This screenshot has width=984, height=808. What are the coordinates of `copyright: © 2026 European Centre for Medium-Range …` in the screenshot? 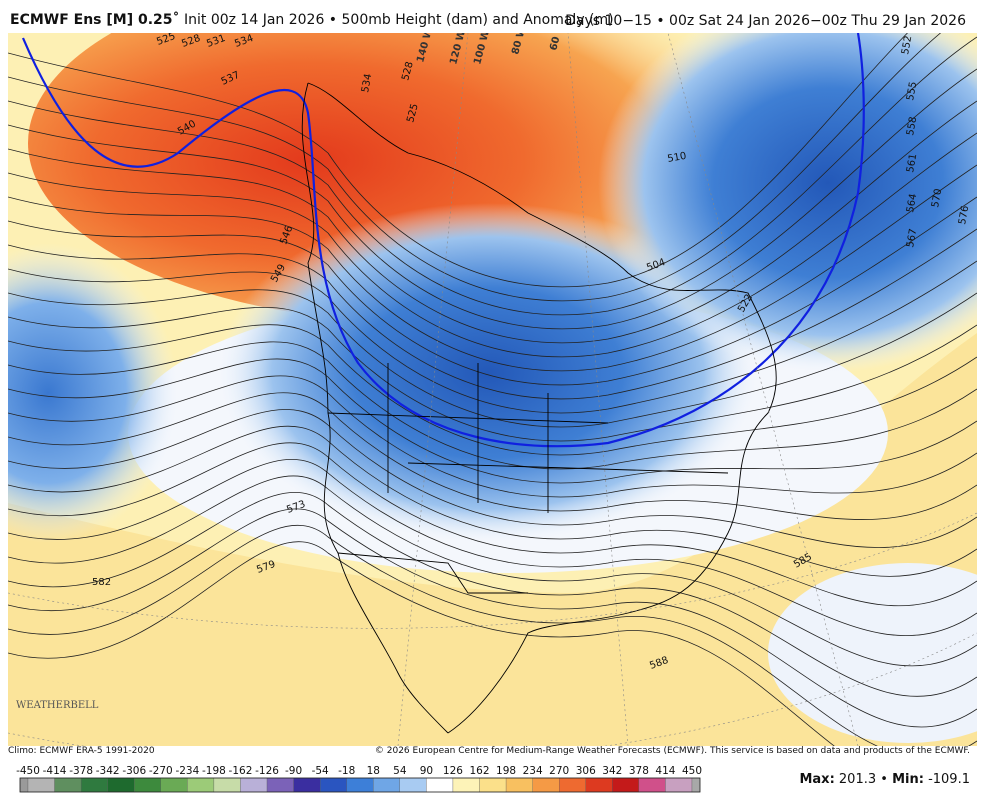 It's located at (672, 751).